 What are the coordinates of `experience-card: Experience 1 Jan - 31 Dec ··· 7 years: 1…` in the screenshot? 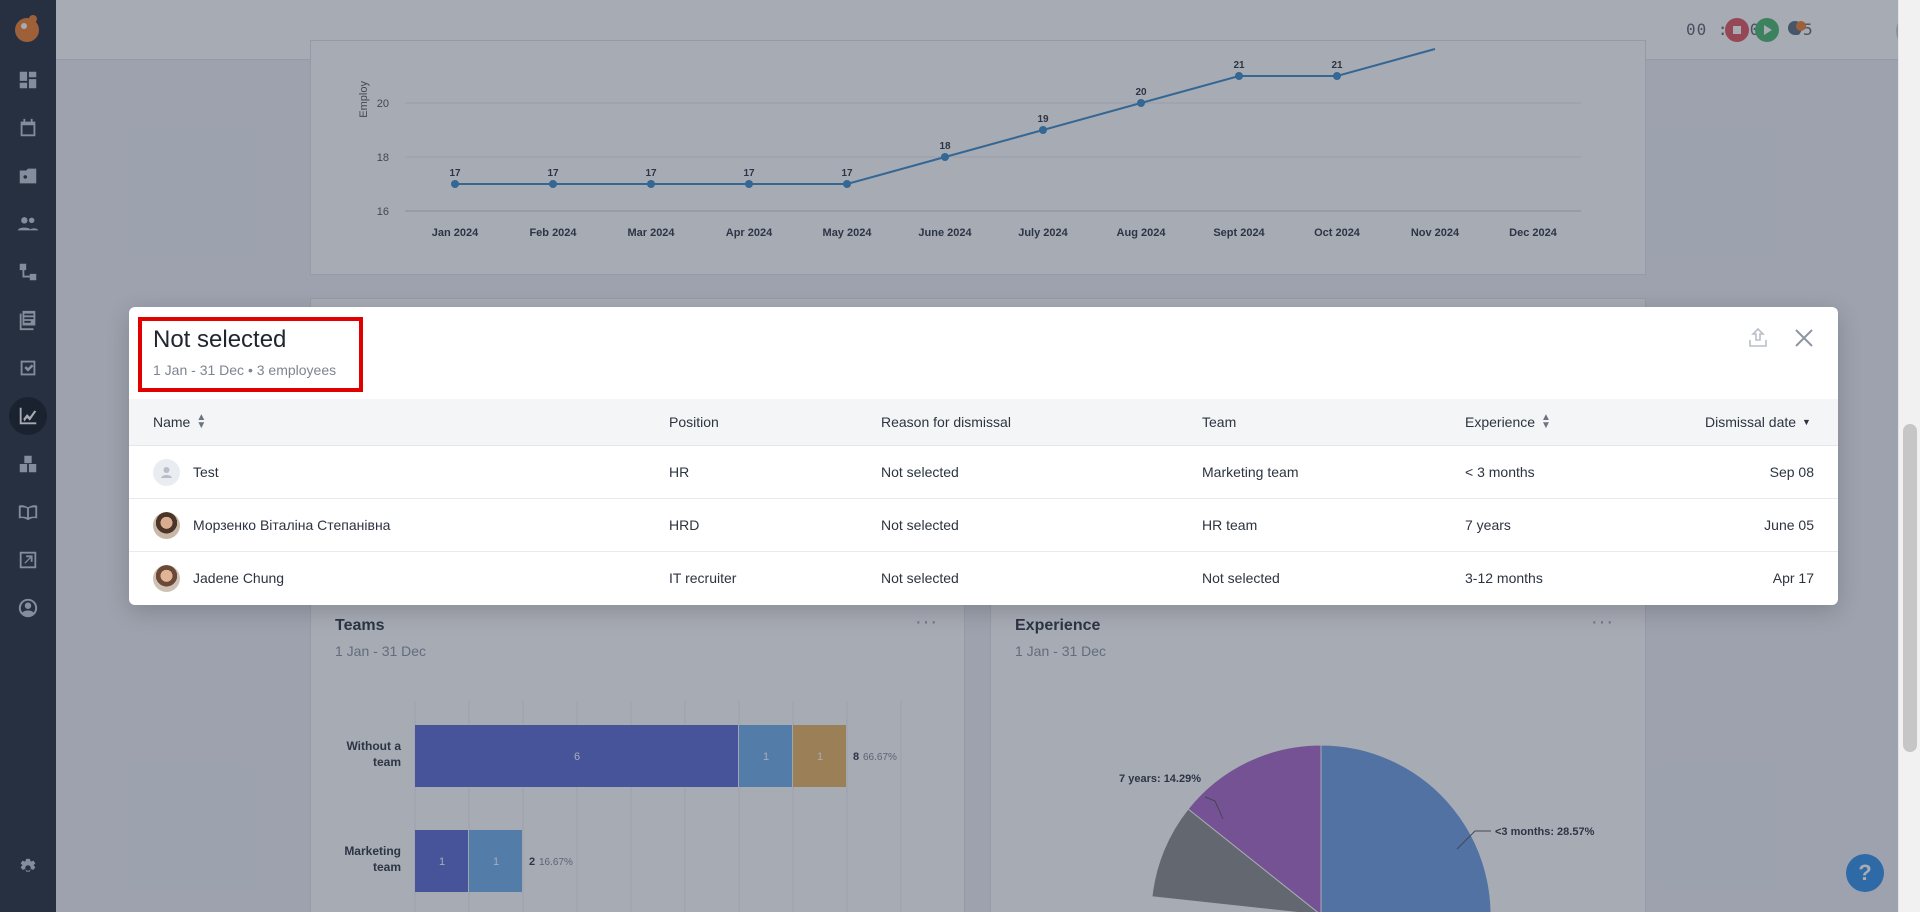 It's located at (1318, 758).